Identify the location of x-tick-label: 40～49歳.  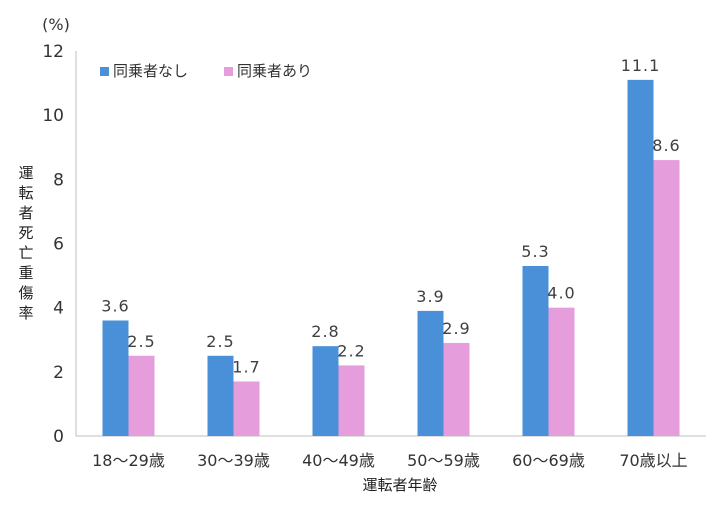
(338, 460).